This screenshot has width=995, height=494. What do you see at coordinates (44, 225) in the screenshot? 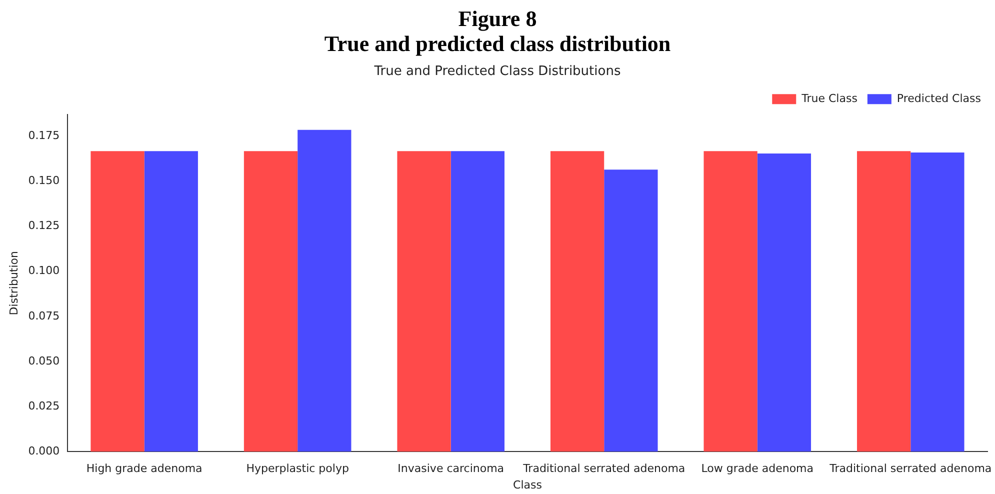
I see `y-tick-label: 0.125` at bounding box center [44, 225].